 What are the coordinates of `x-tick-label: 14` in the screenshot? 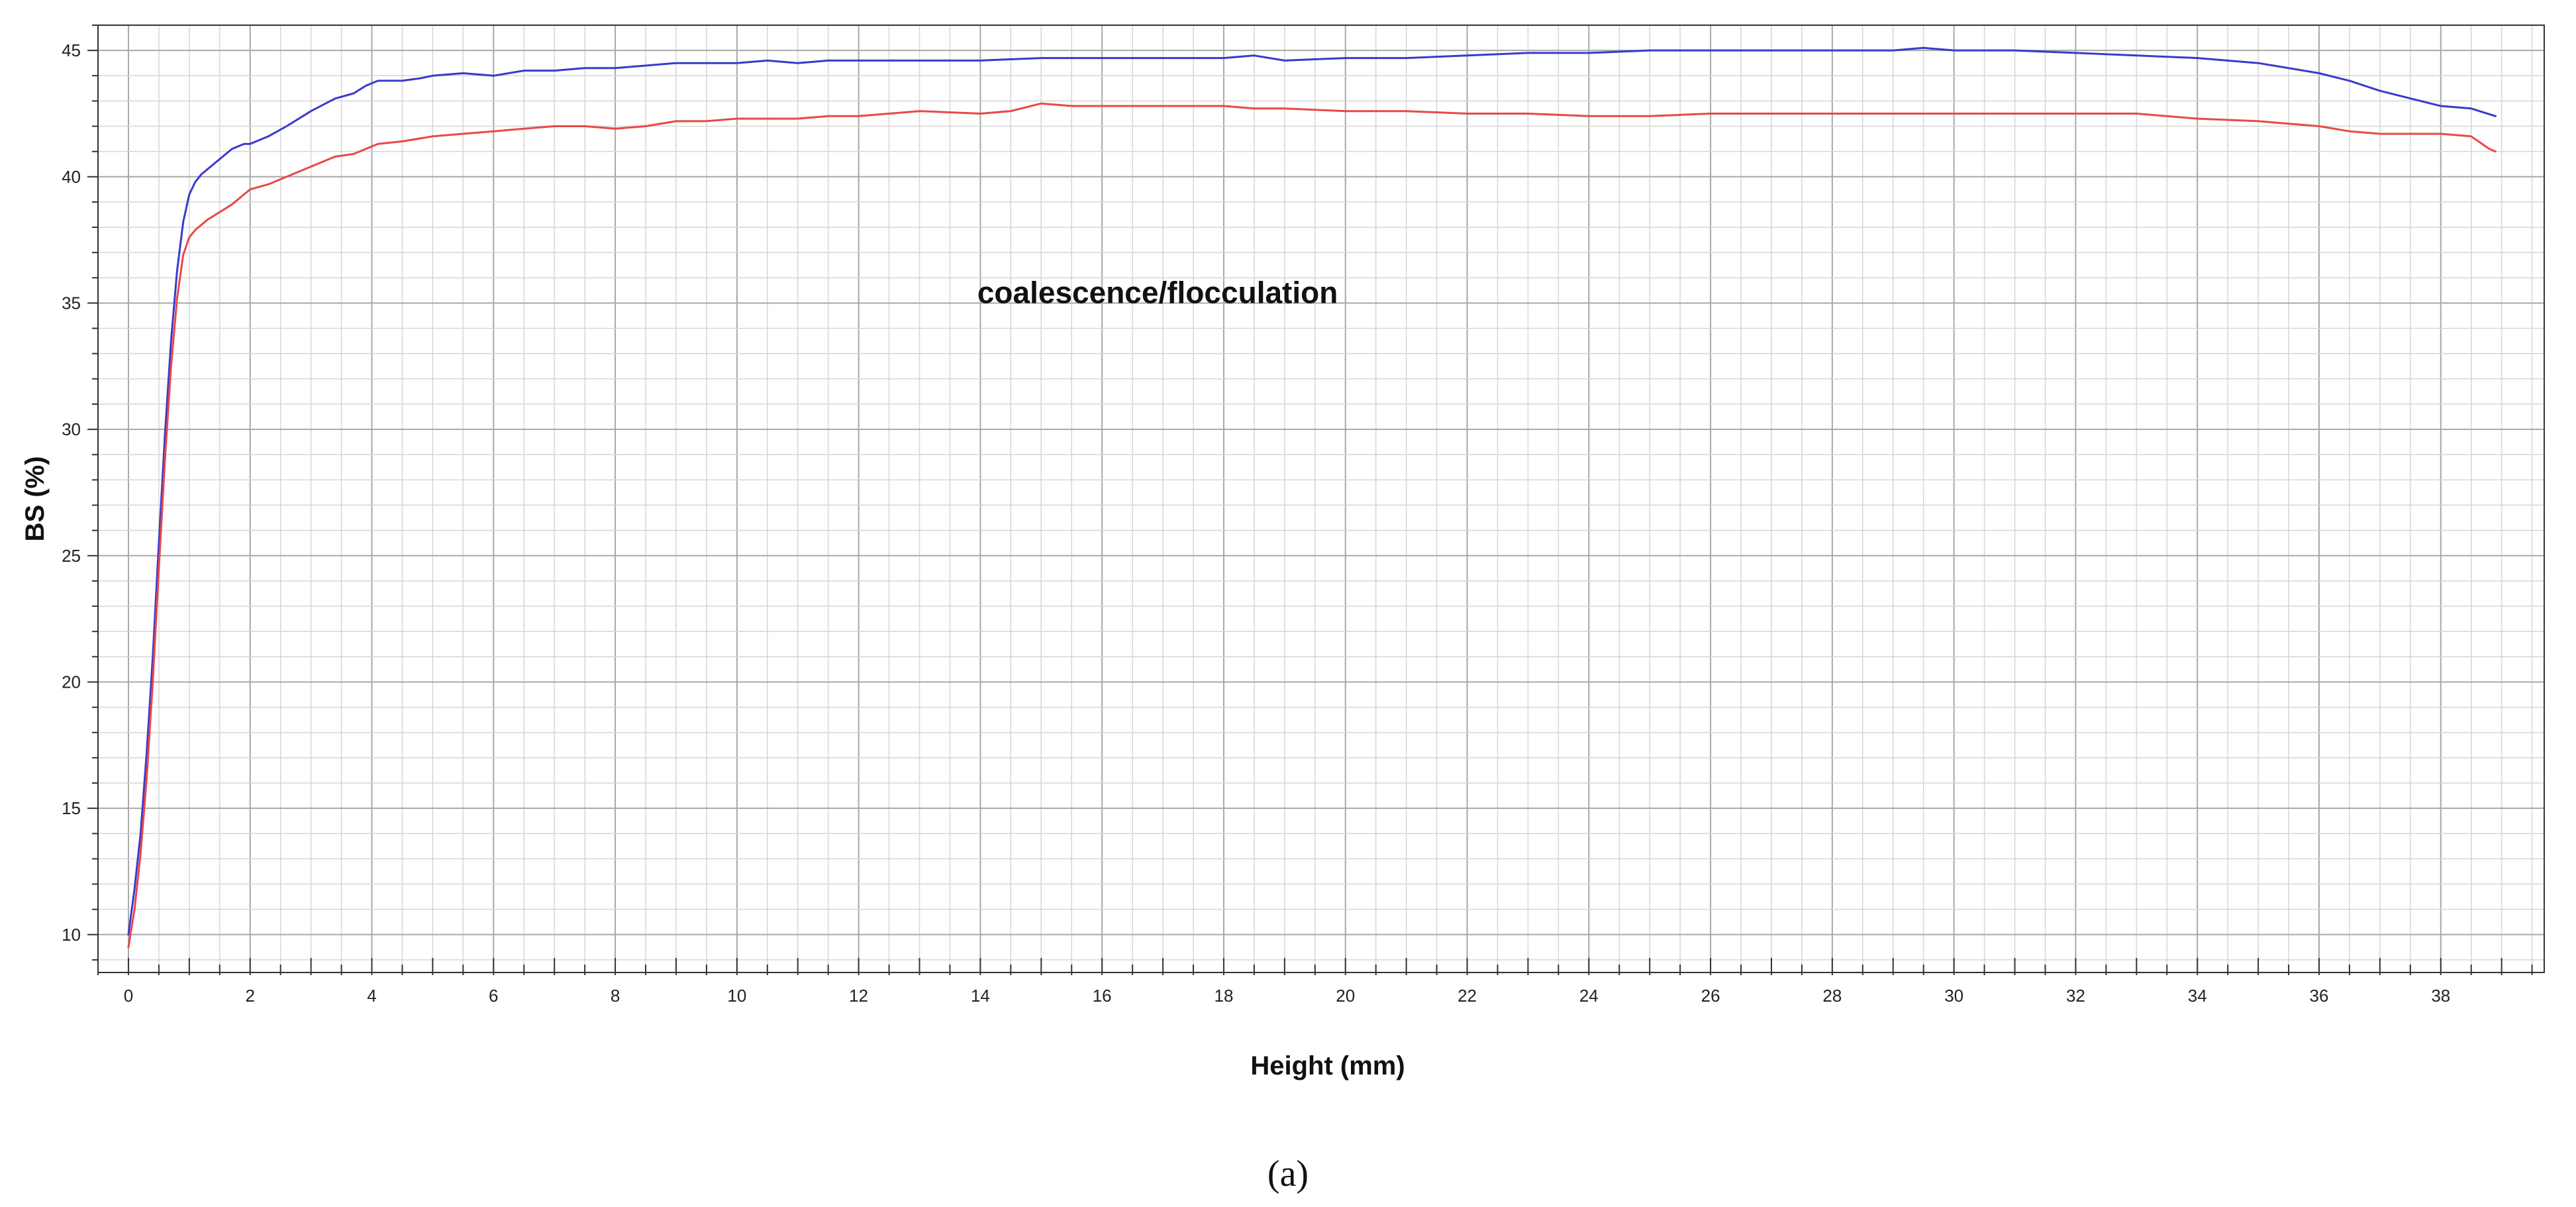 It's located at (980, 996).